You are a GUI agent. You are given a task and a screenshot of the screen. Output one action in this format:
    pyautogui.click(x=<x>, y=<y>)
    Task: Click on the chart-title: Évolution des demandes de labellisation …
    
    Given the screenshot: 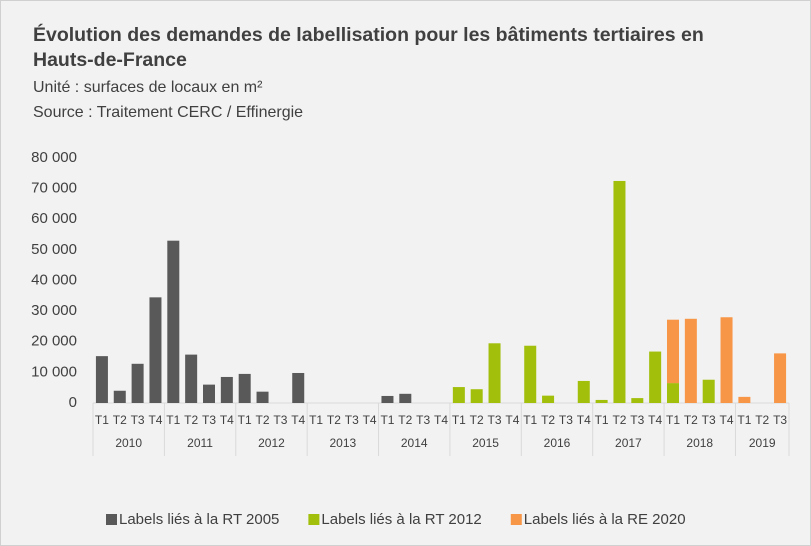 What is the action you would take?
    pyautogui.click(x=368, y=47)
    